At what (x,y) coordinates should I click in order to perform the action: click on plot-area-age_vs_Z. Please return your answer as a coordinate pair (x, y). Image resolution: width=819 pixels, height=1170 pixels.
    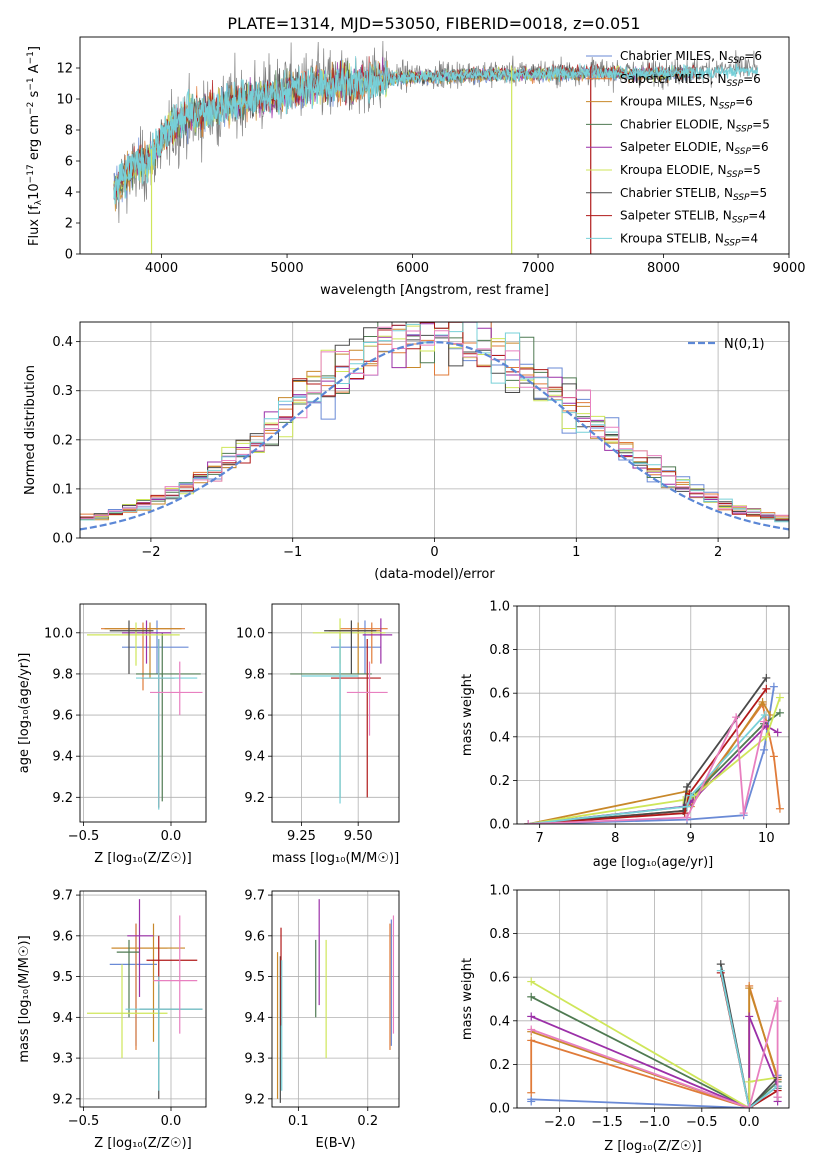
    Looking at the image, I should click on (143, 713).